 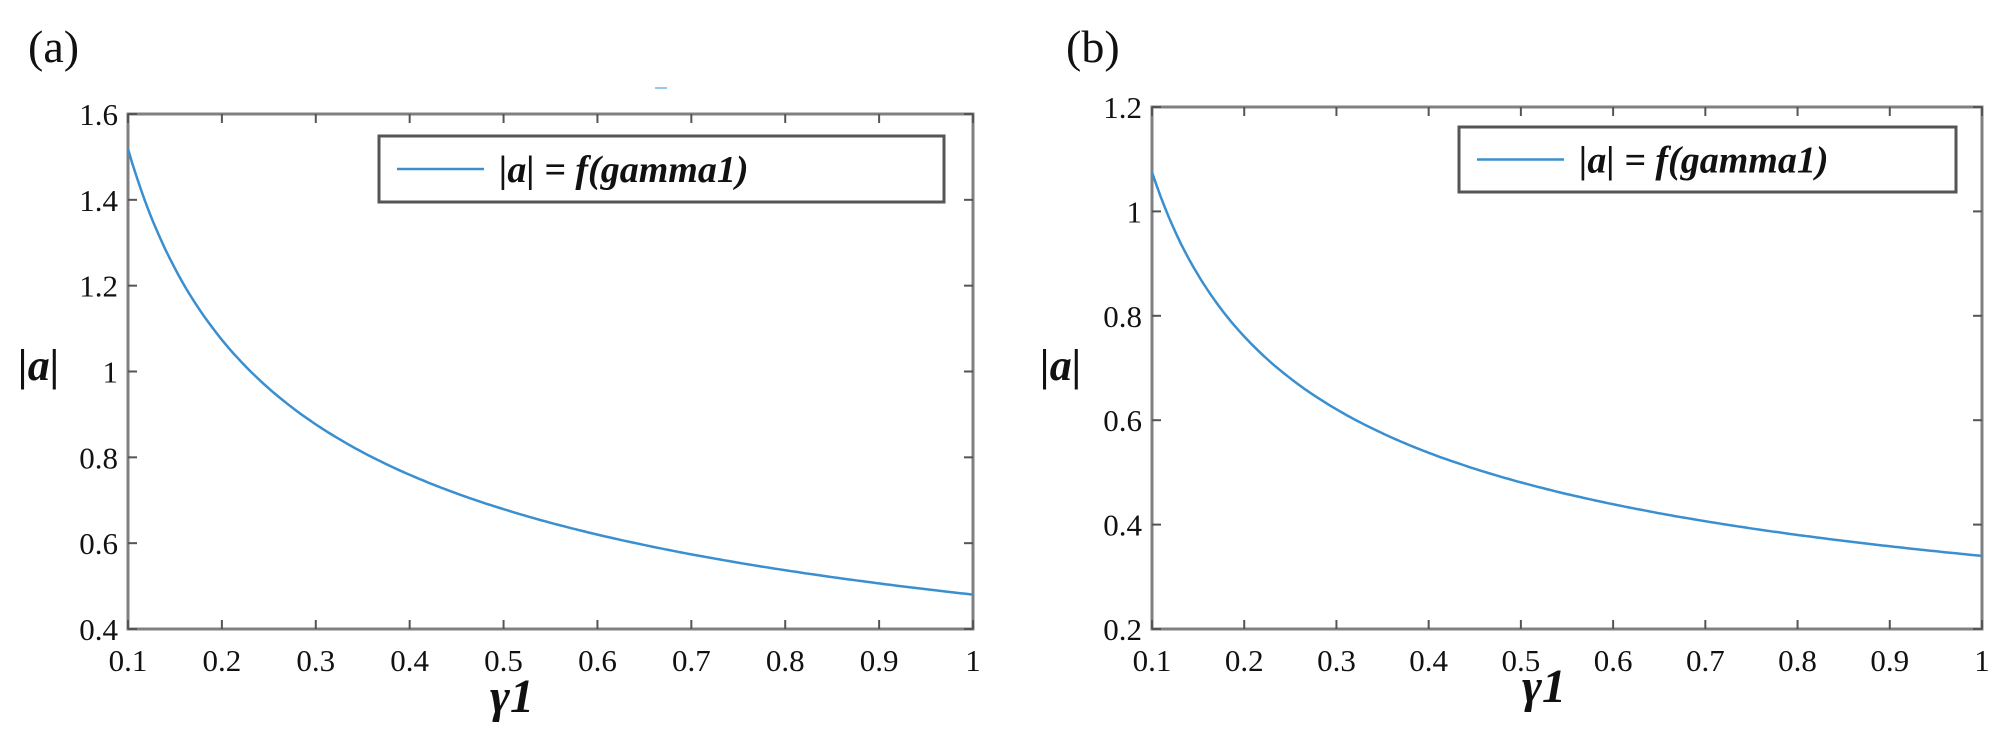 I want to click on y-tick-label: 0.2, so click(x=1122, y=629).